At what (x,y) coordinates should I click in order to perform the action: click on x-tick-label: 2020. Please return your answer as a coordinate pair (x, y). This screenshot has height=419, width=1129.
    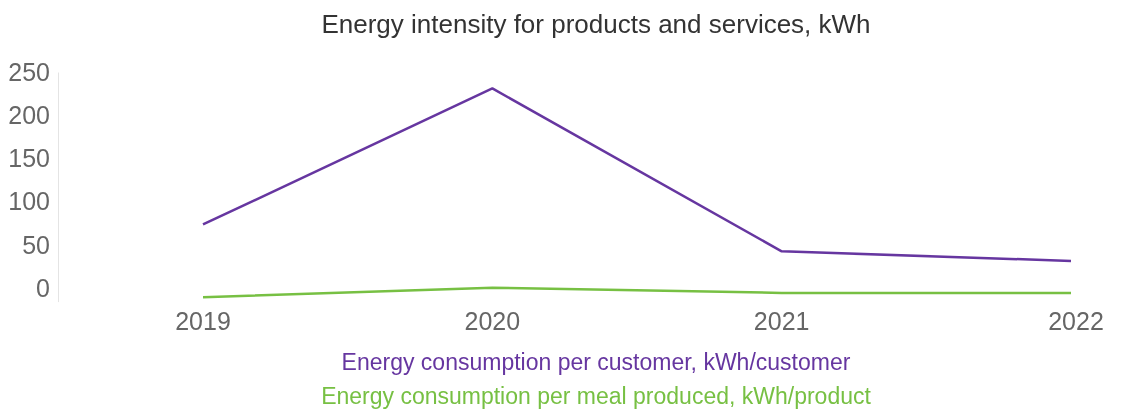
    Looking at the image, I should click on (492, 321).